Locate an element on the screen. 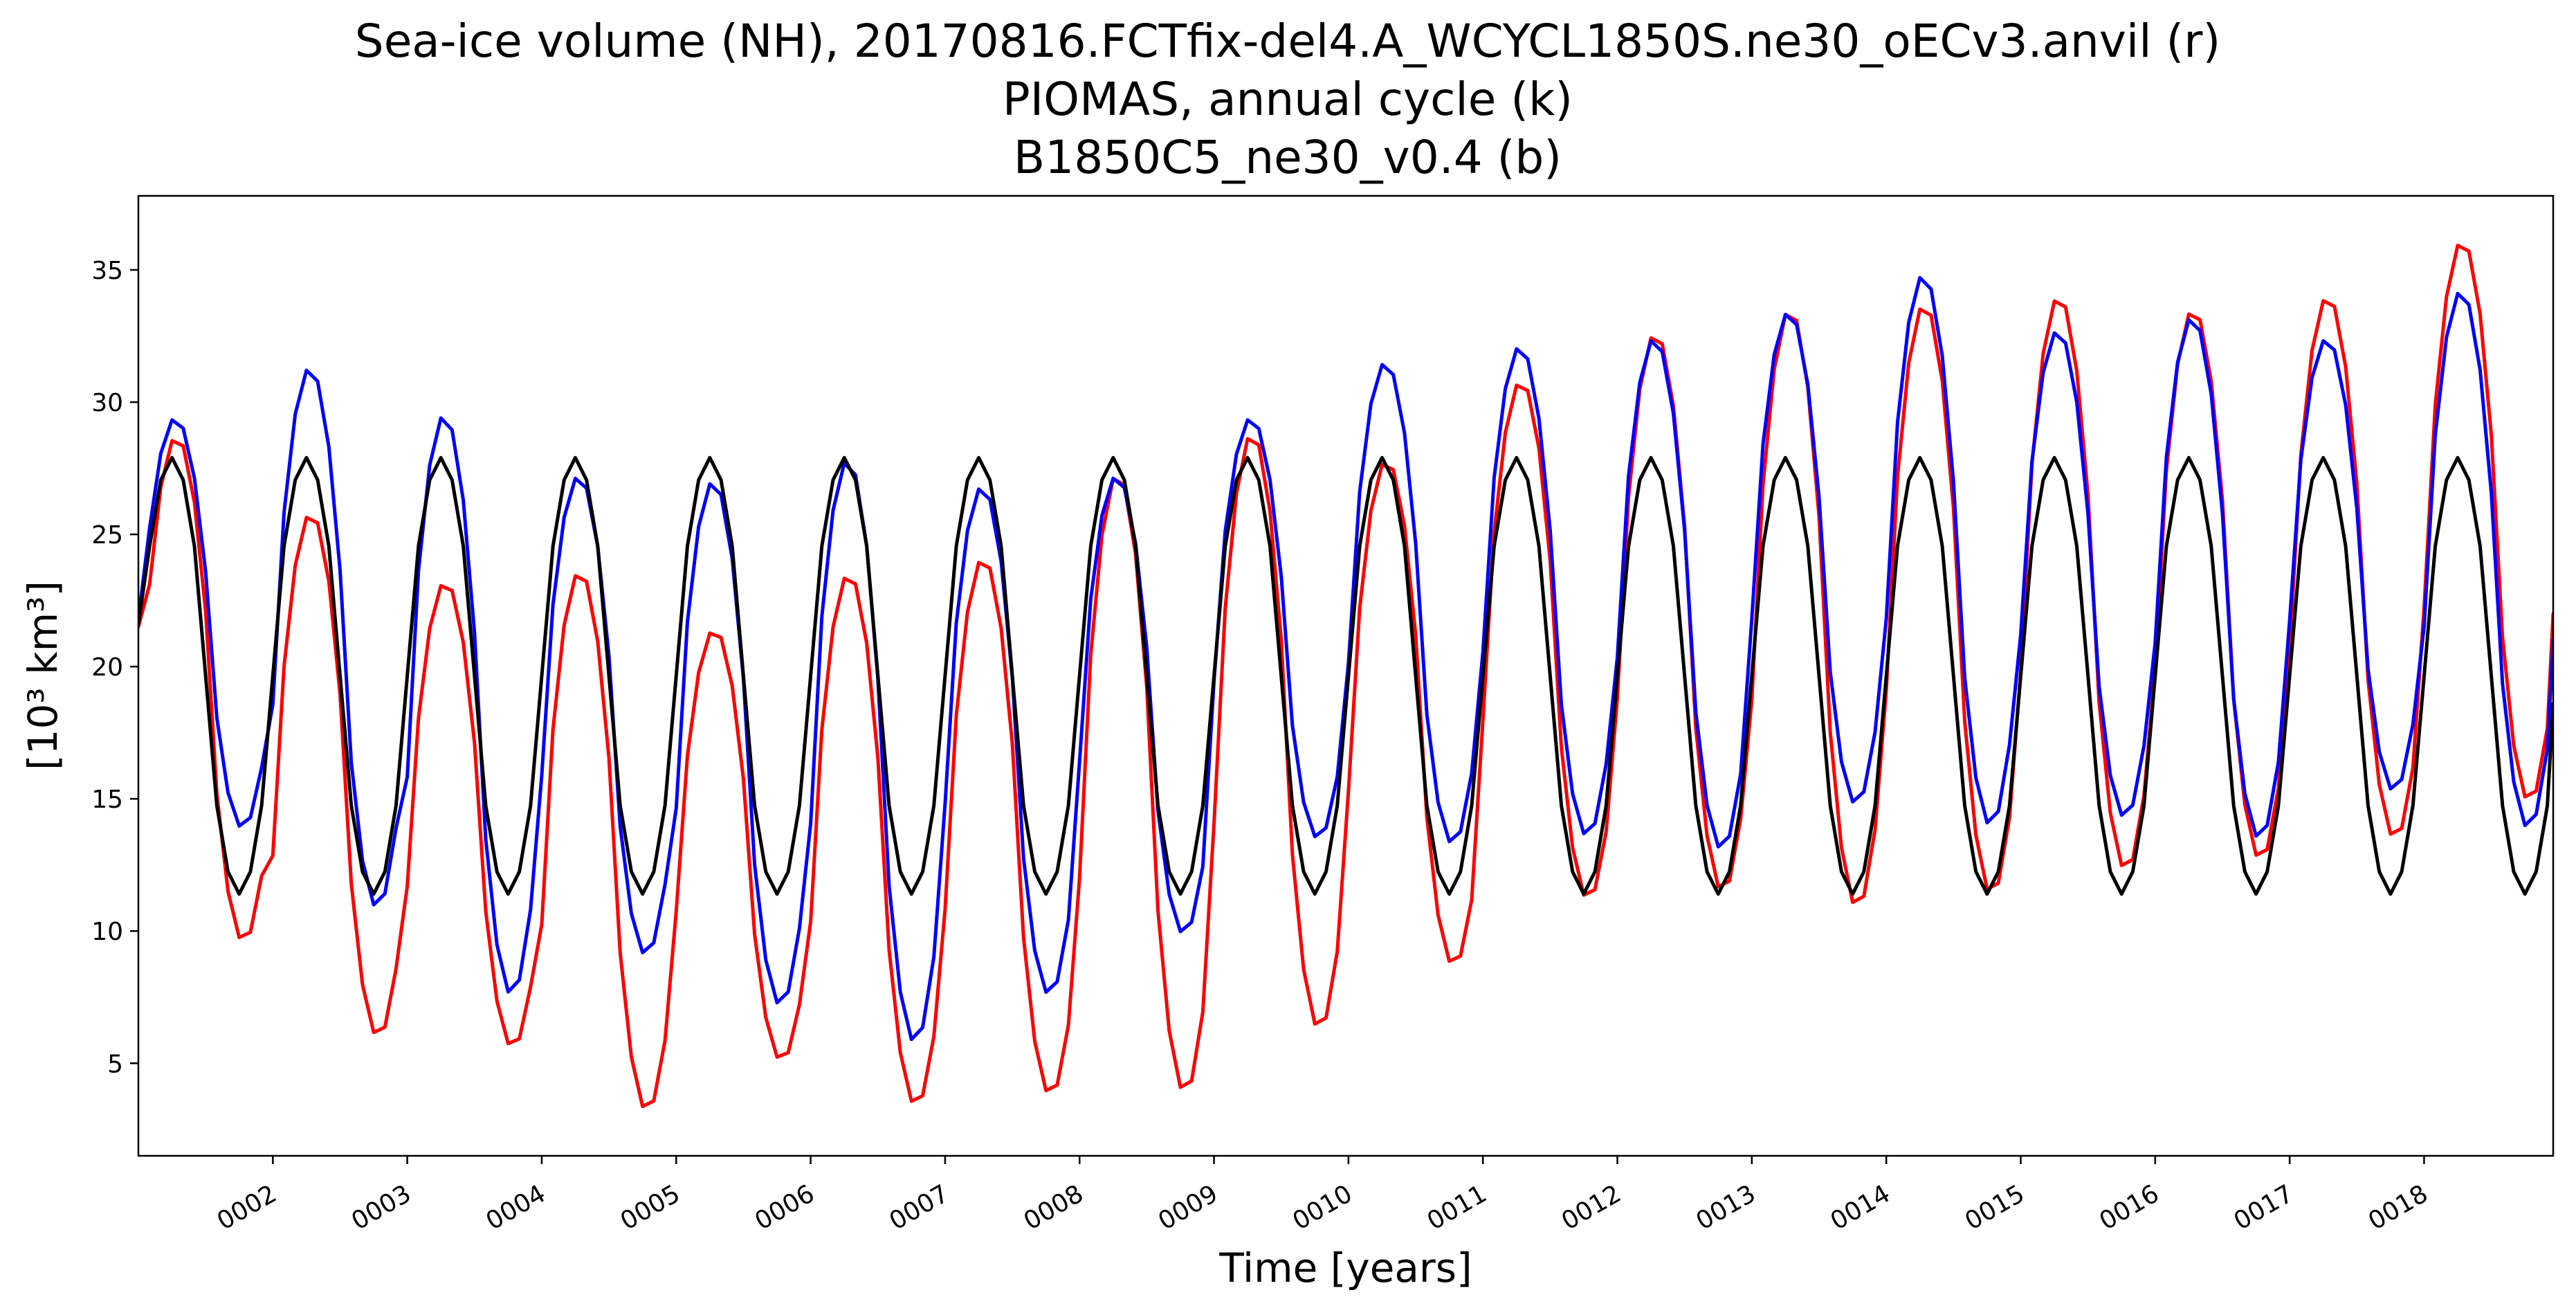 The height and width of the screenshot is (1315, 2576). x-tick-label: 0009 is located at coordinates (1188, 1207).